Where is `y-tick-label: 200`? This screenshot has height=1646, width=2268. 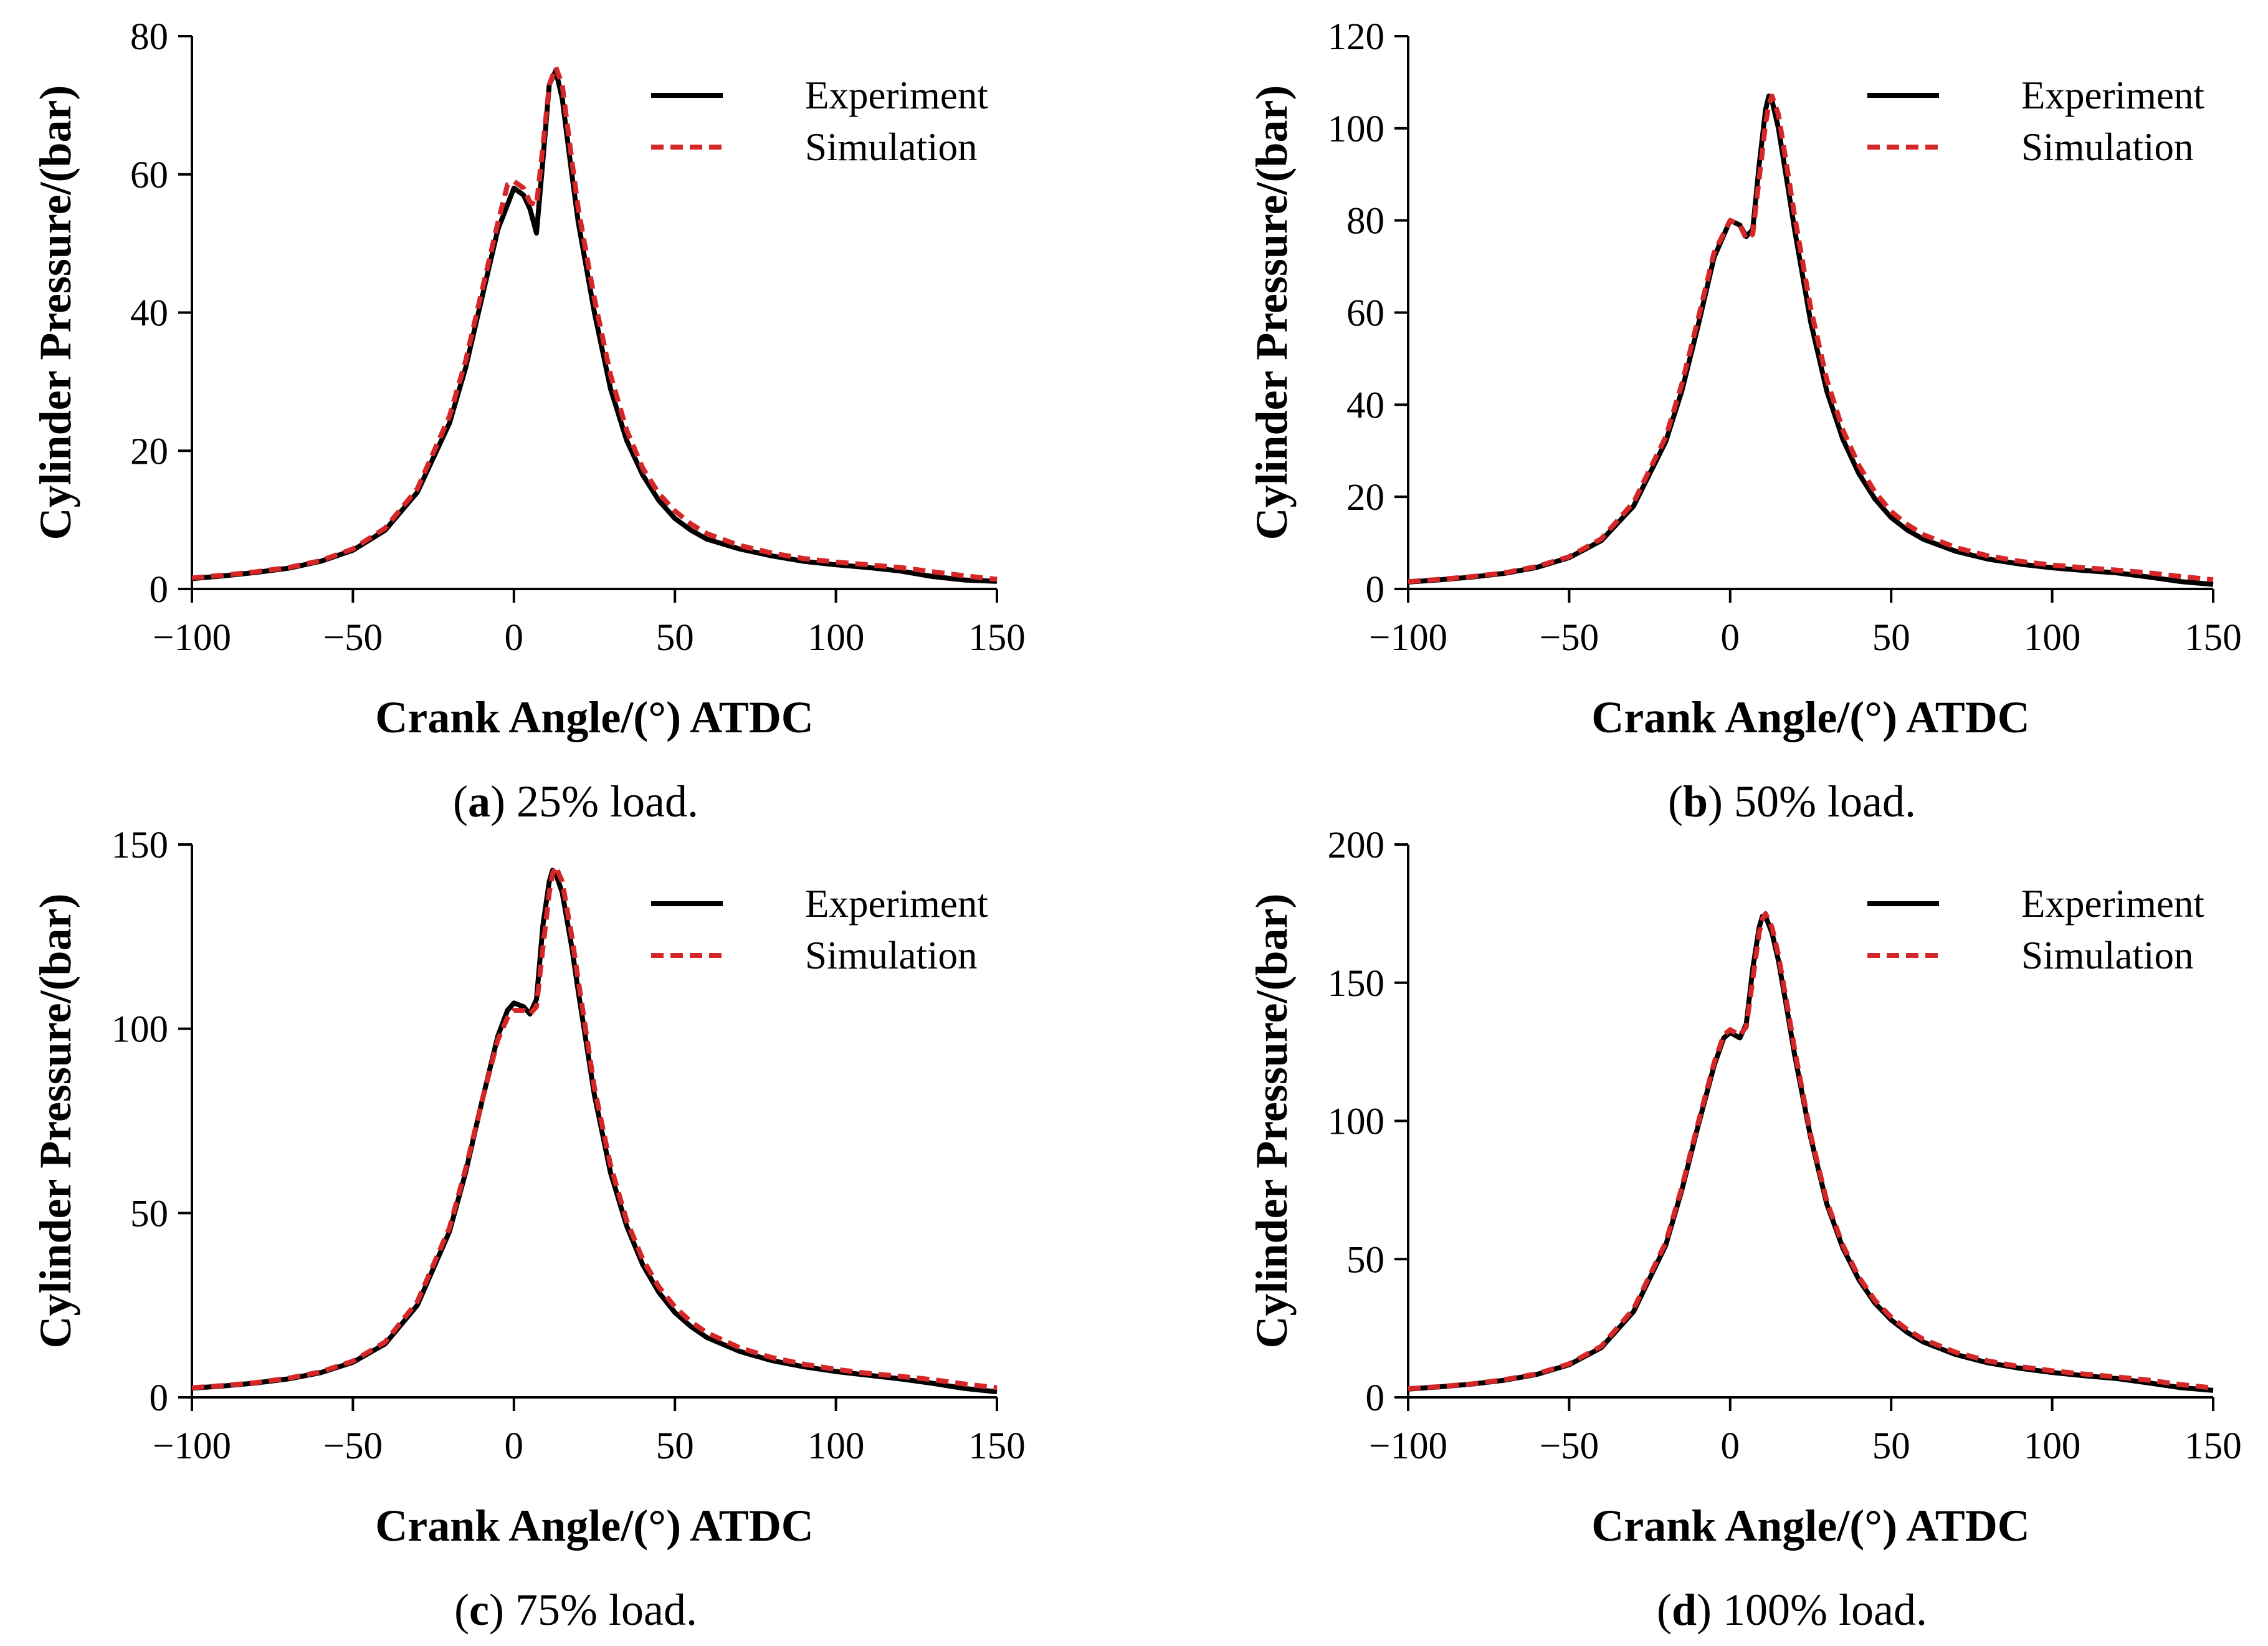
y-tick-label: 200 is located at coordinates (1356, 845).